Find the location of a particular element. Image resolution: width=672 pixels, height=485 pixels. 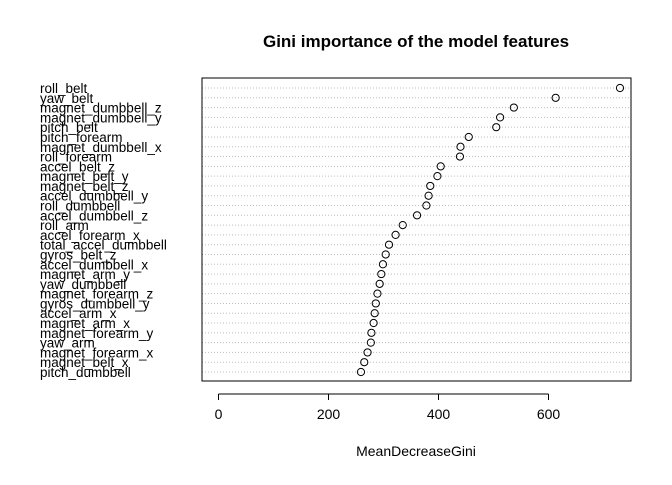

category-label: pitch_dumbbell is located at coordinates (85, 372).